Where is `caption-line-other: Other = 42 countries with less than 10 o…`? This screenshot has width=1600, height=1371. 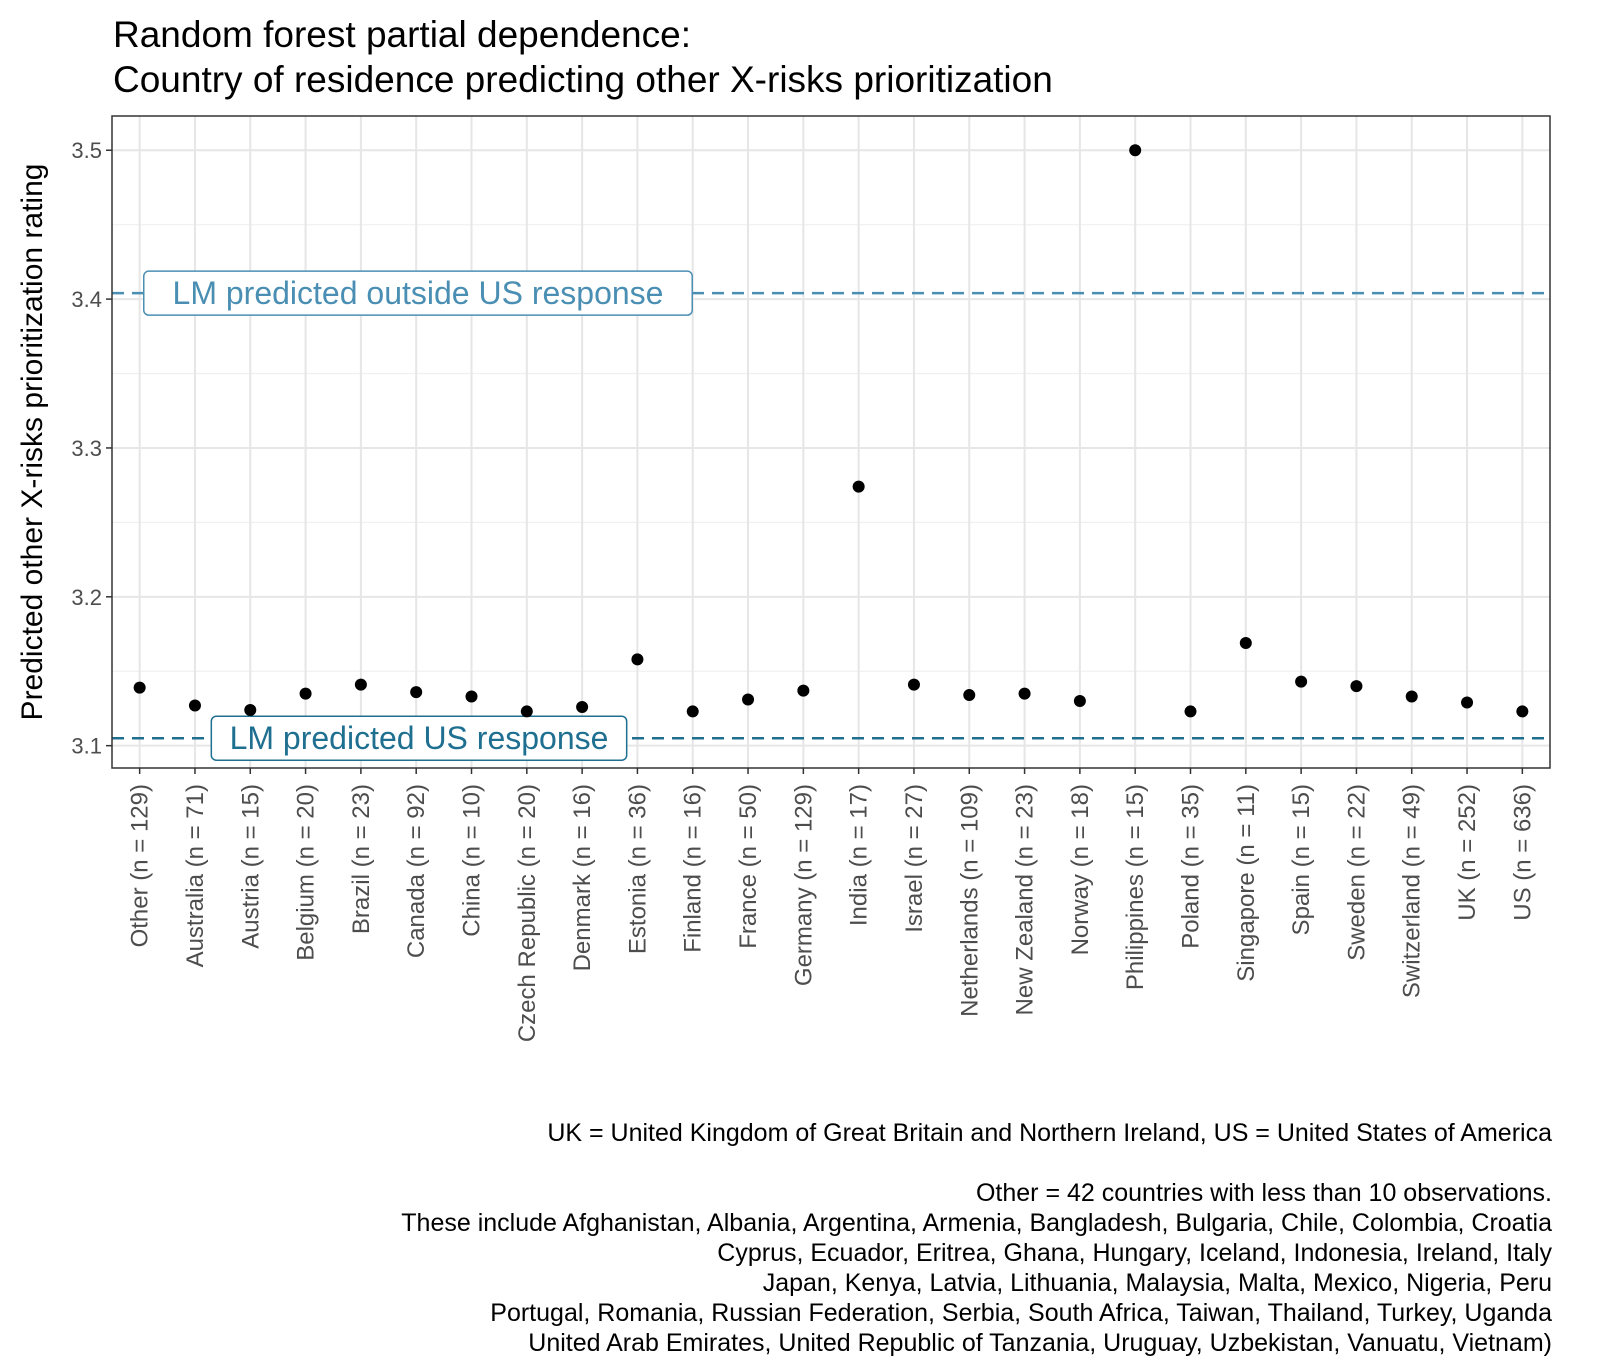 caption-line-other: Other = 42 countries with less than 10 o… is located at coordinates (1263, 1193).